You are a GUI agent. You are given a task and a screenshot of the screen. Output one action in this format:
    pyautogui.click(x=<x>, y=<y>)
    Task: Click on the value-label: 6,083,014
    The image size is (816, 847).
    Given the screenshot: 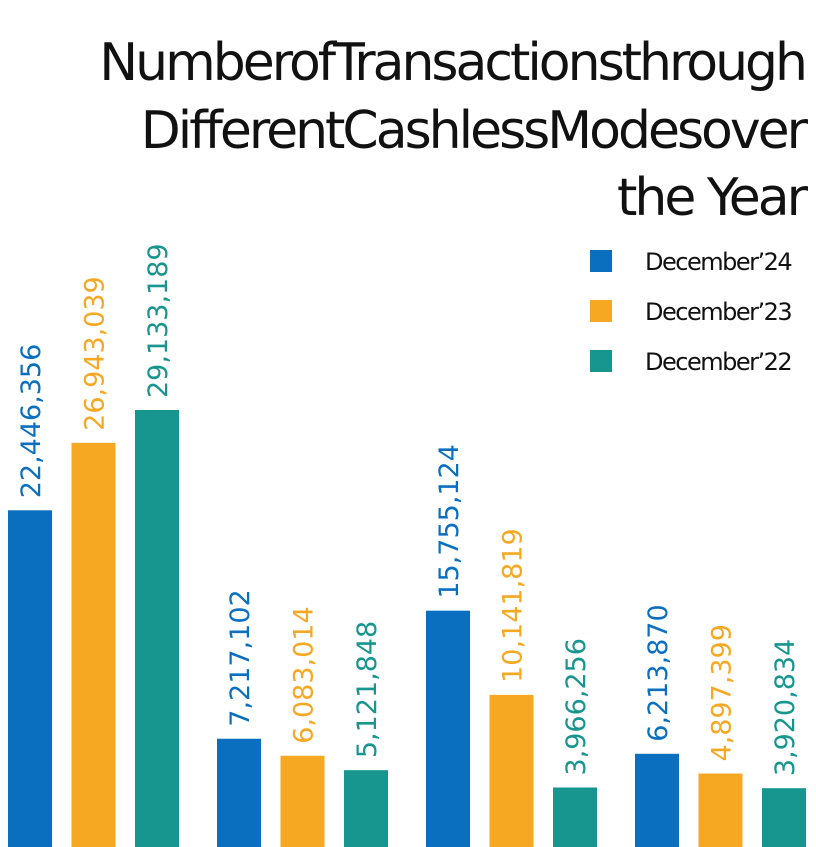 What is the action you would take?
    pyautogui.click(x=304, y=674)
    